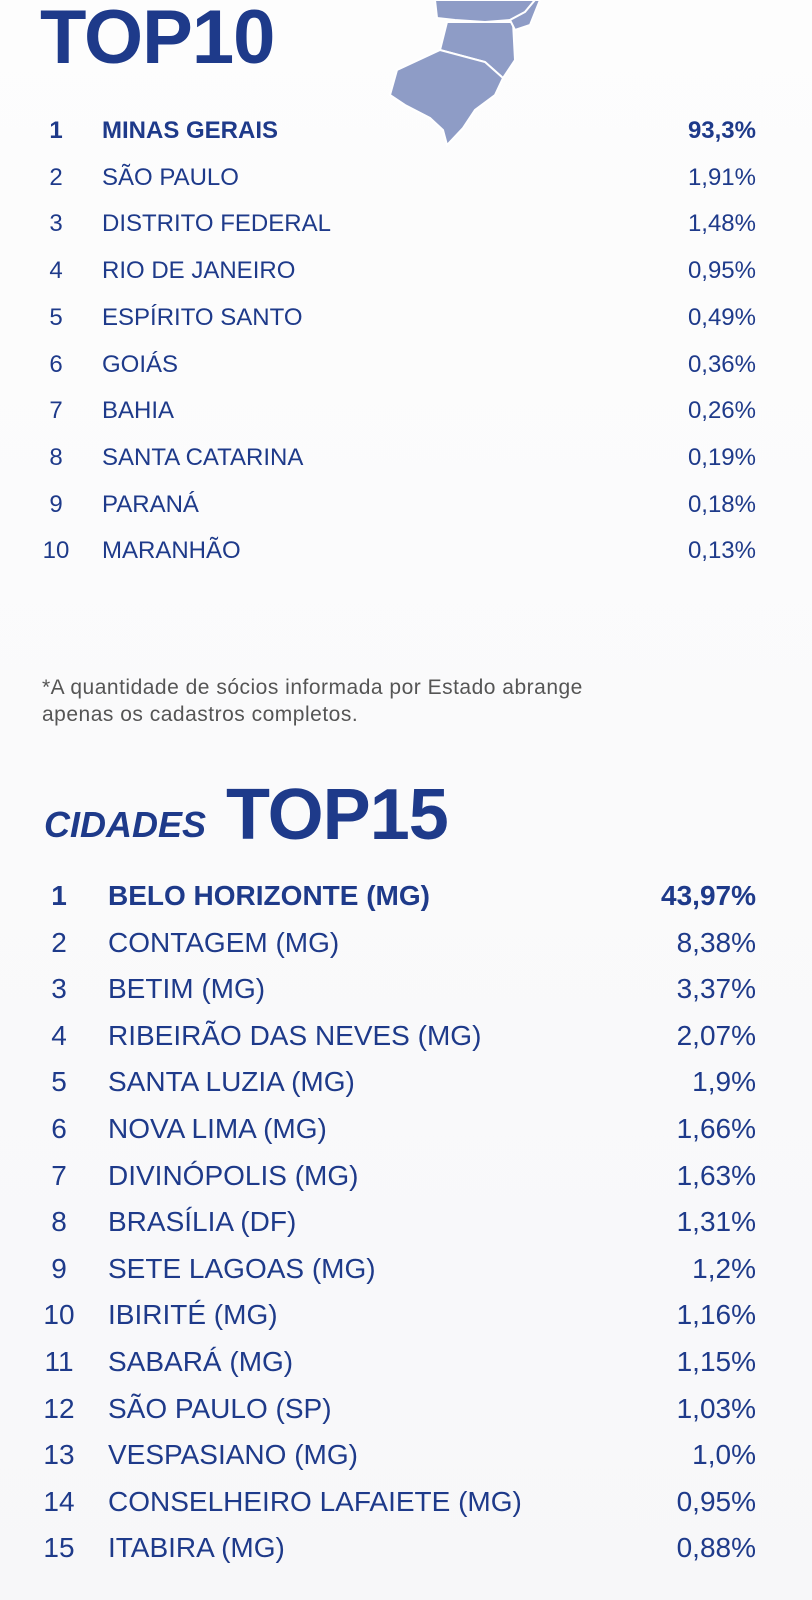 The height and width of the screenshot is (1600, 812). I want to click on percentage: 2,07%, so click(716, 1035).